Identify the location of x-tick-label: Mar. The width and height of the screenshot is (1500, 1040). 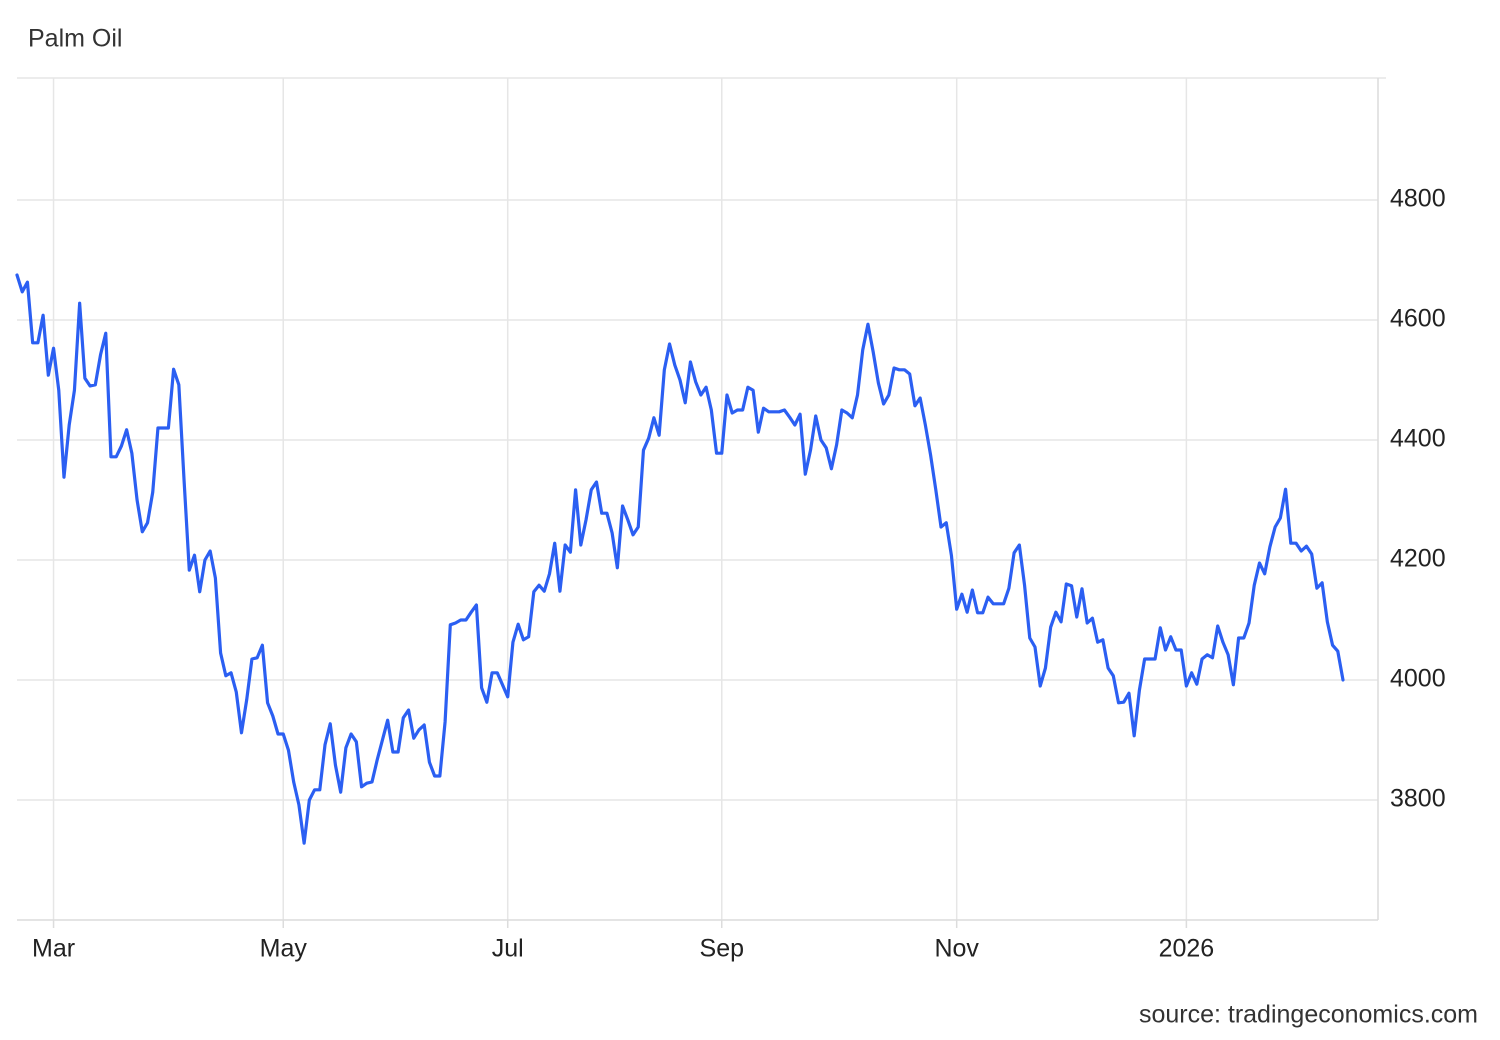
(53, 949).